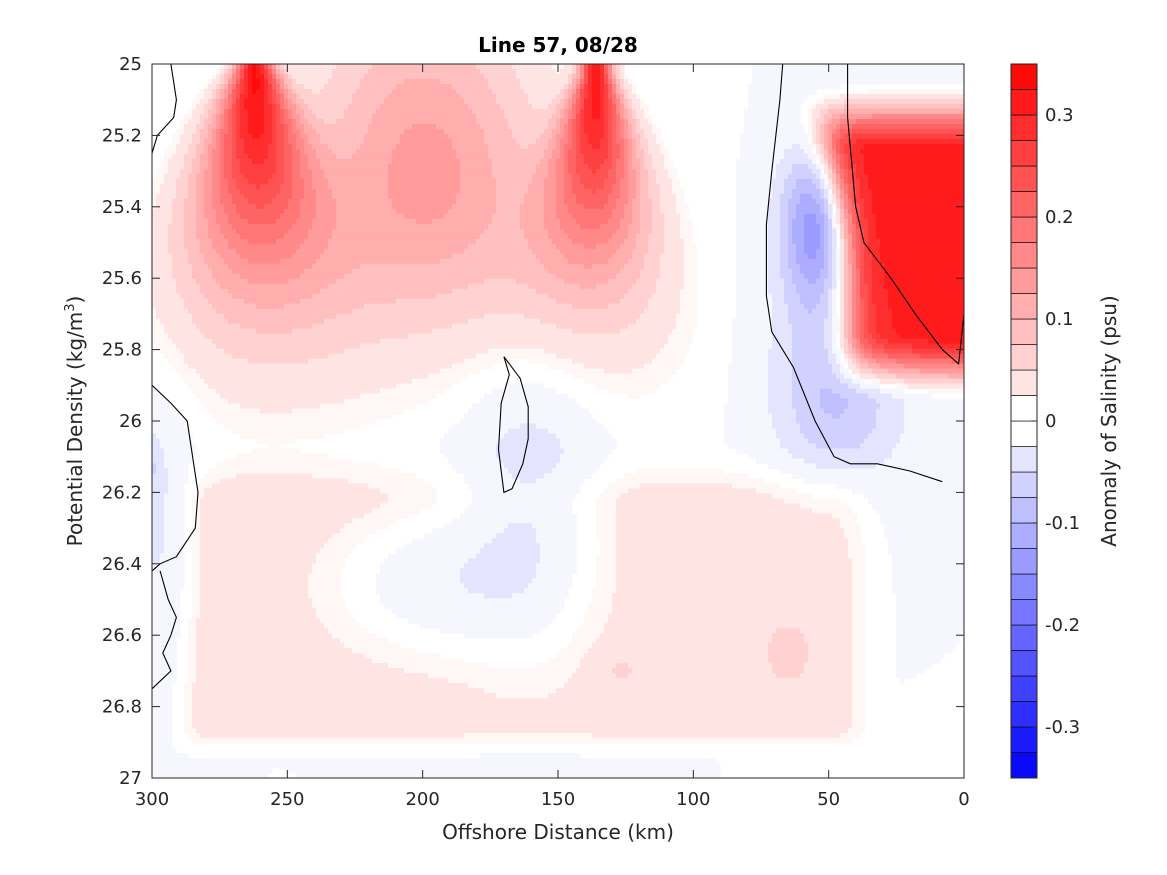 This screenshot has height=875, width=1167. Describe the element at coordinates (693, 799) in the screenshot. I see `x-tick-label: 100` at that location.